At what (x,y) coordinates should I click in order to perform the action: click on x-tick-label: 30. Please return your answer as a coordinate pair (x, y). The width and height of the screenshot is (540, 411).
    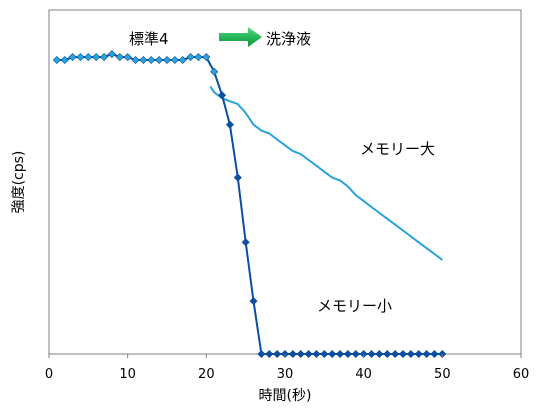
    Looking at the image, I should click on (285, 374).